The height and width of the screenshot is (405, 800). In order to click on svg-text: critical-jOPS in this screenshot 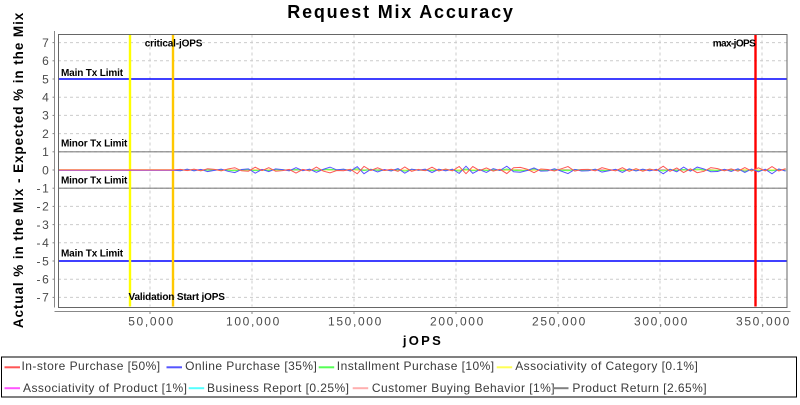, I will do `click(174, 44)`.